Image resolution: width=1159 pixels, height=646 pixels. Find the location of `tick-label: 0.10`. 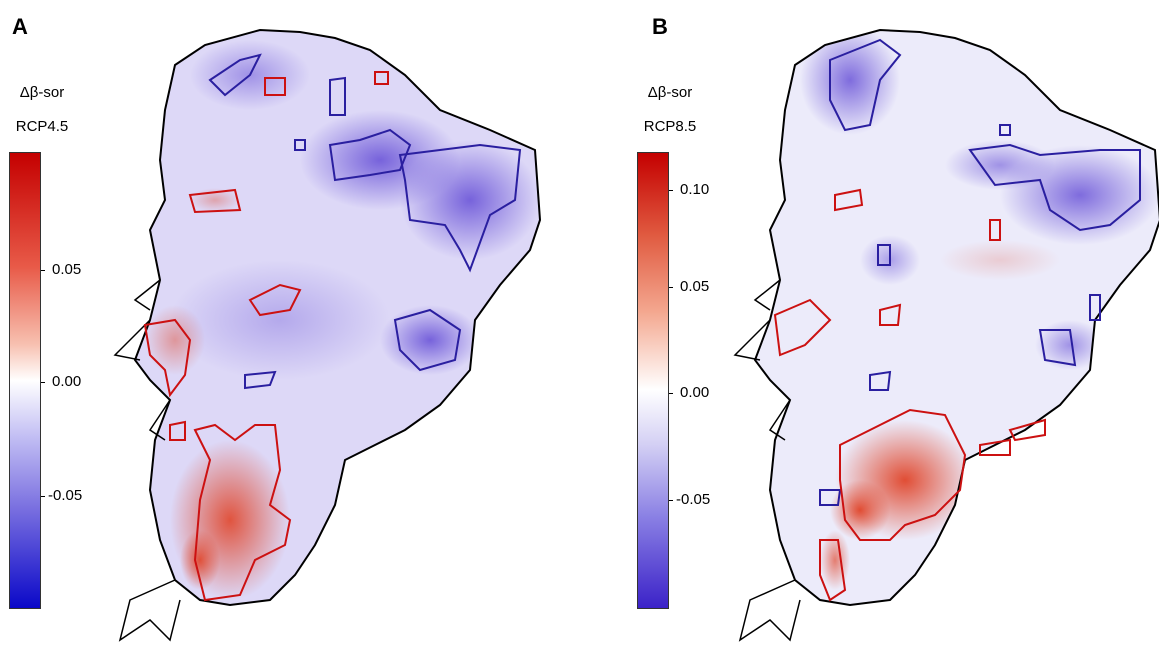

tick-label: 0.10 is located at coordinates (695, 189).